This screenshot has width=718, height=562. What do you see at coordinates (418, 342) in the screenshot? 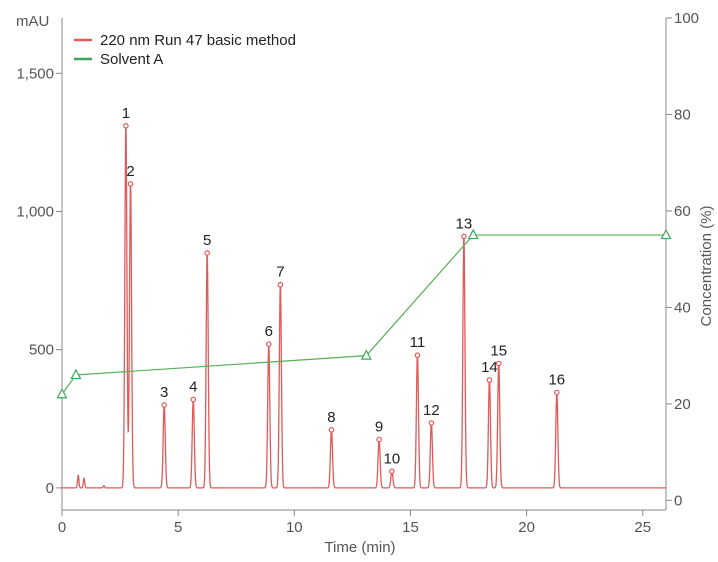
I see `peak-label-11: 11` at bounding box center [418, 342].